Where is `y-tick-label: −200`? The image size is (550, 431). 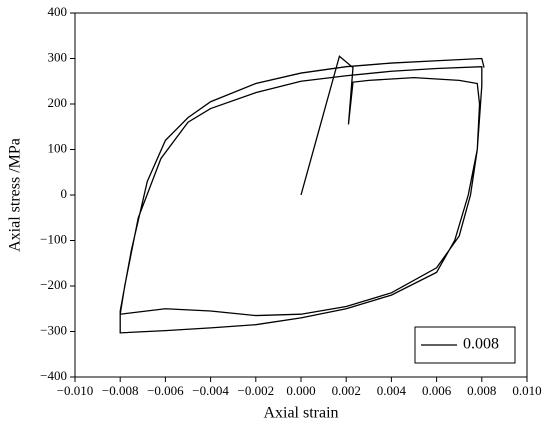 y-tick-label: −200 is located at coordinates (53, 284).